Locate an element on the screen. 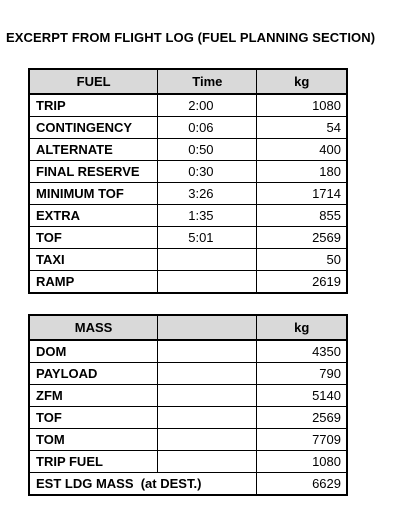  row-time: 0:50 is located at coordinates (207, 149).